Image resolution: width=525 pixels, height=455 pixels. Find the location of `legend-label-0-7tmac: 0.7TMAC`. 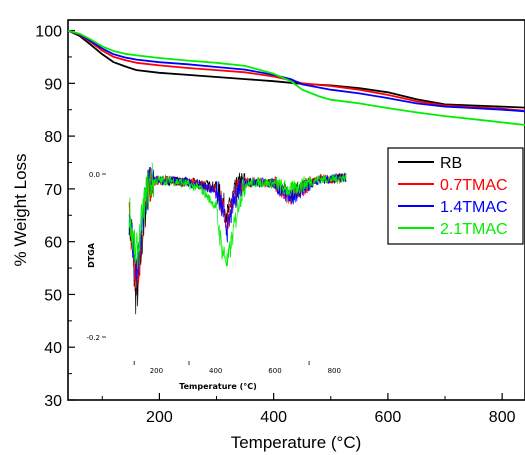

legend-label-0-7tmac: 0.7TMAC is located at coordinates (474, 185).